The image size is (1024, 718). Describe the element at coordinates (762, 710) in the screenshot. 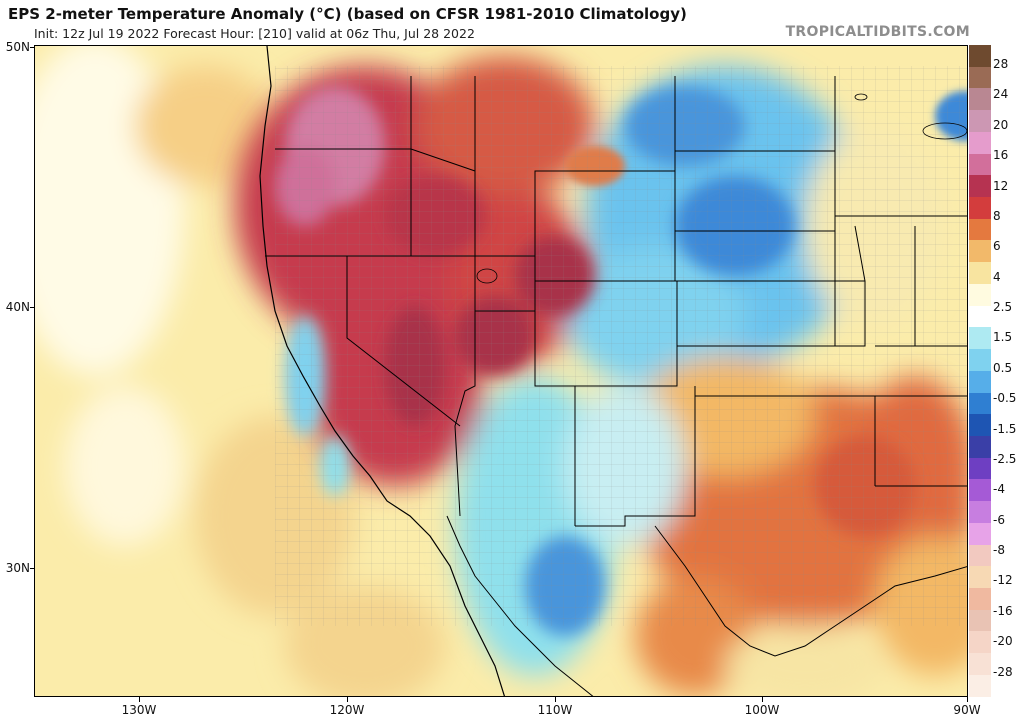

I see `lon-label-100w: 100W` at that location.